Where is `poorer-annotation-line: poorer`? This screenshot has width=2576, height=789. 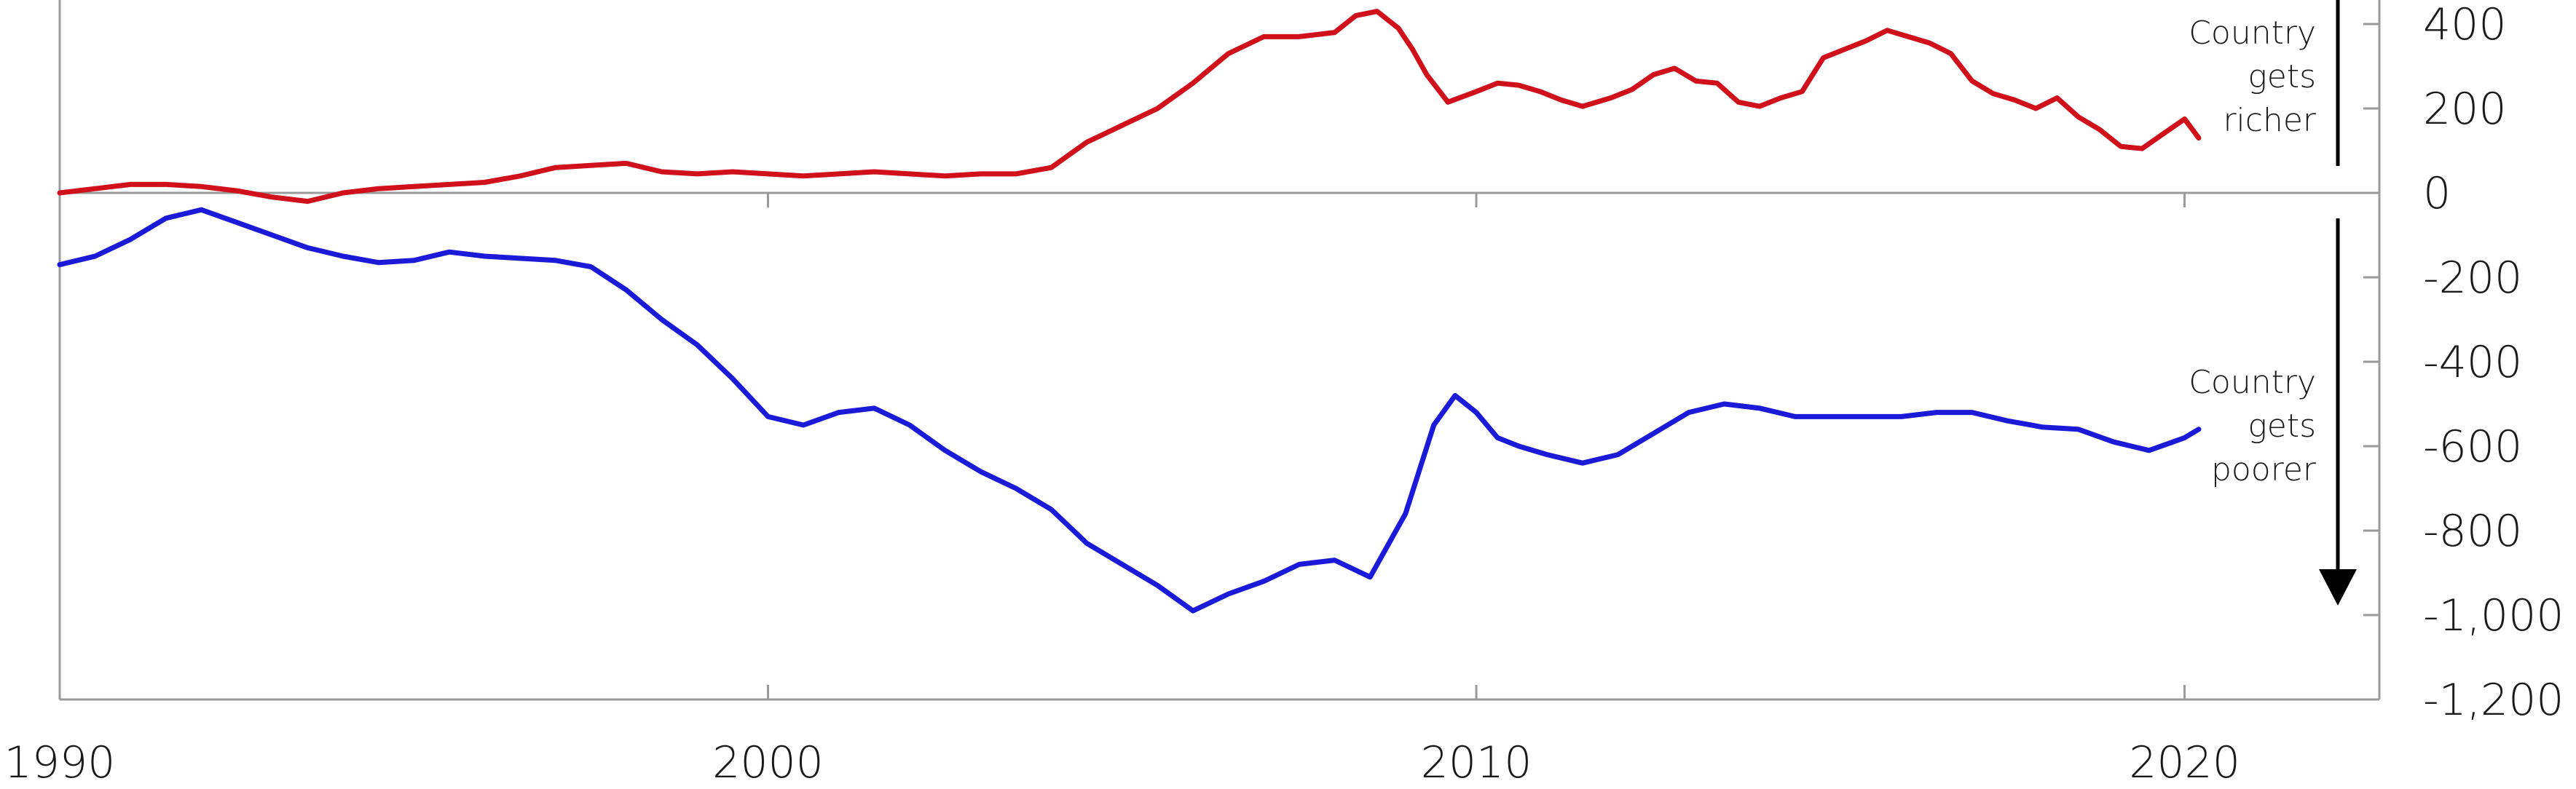 poorer-annotation-line: poorer is located at coordinates (2264, 469).